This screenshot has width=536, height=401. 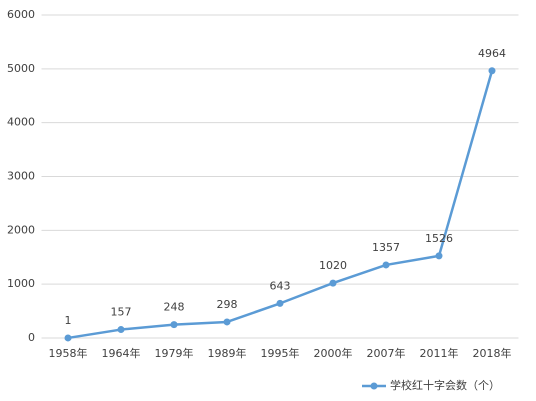 I want to click on x-tick-label: 1979年, so click(x=174, y=353).